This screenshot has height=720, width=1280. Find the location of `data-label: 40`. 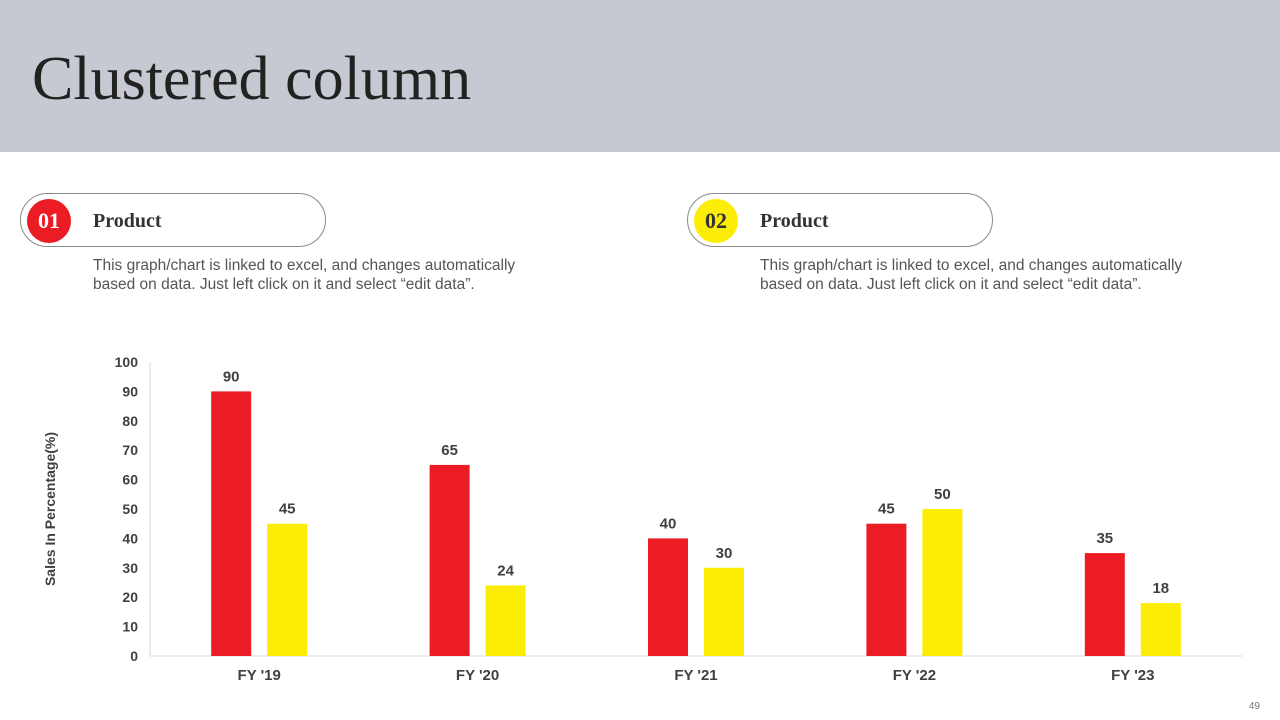

data-label: 40 is located at coordinates (668, 523).